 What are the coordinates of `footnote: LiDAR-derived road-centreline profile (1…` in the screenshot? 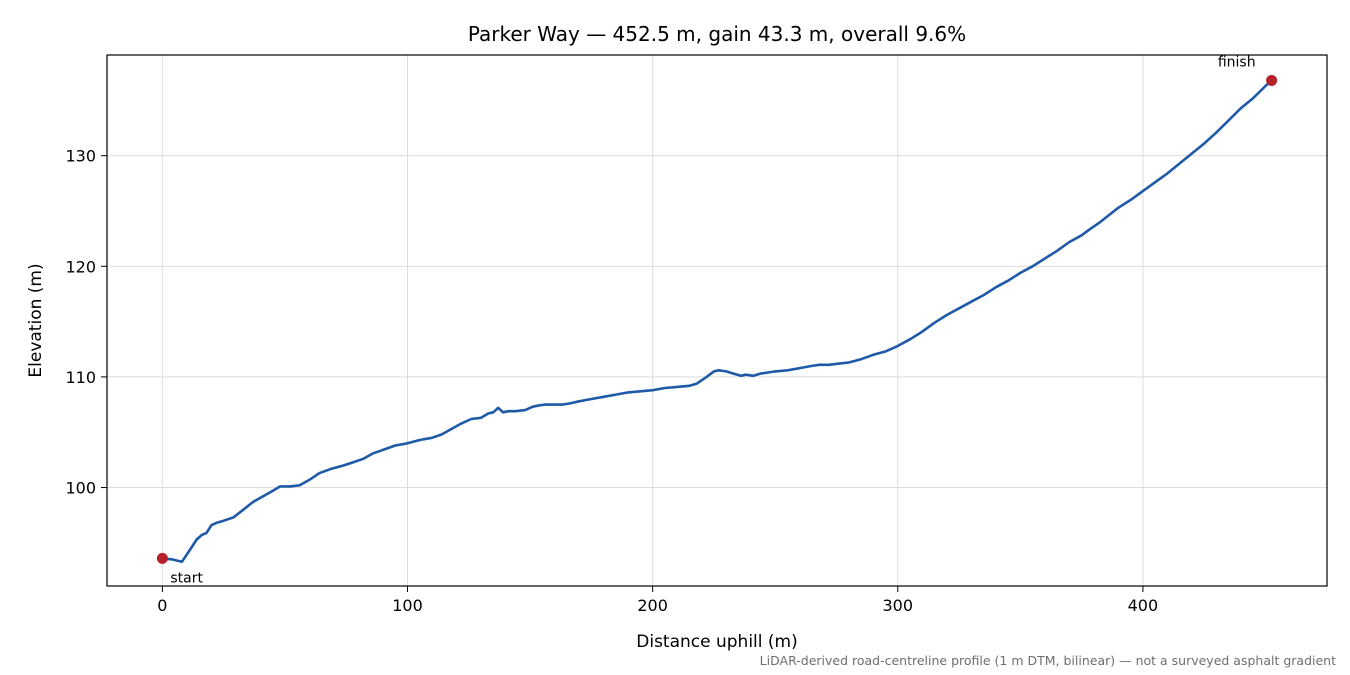 It's located at (1048, 660).